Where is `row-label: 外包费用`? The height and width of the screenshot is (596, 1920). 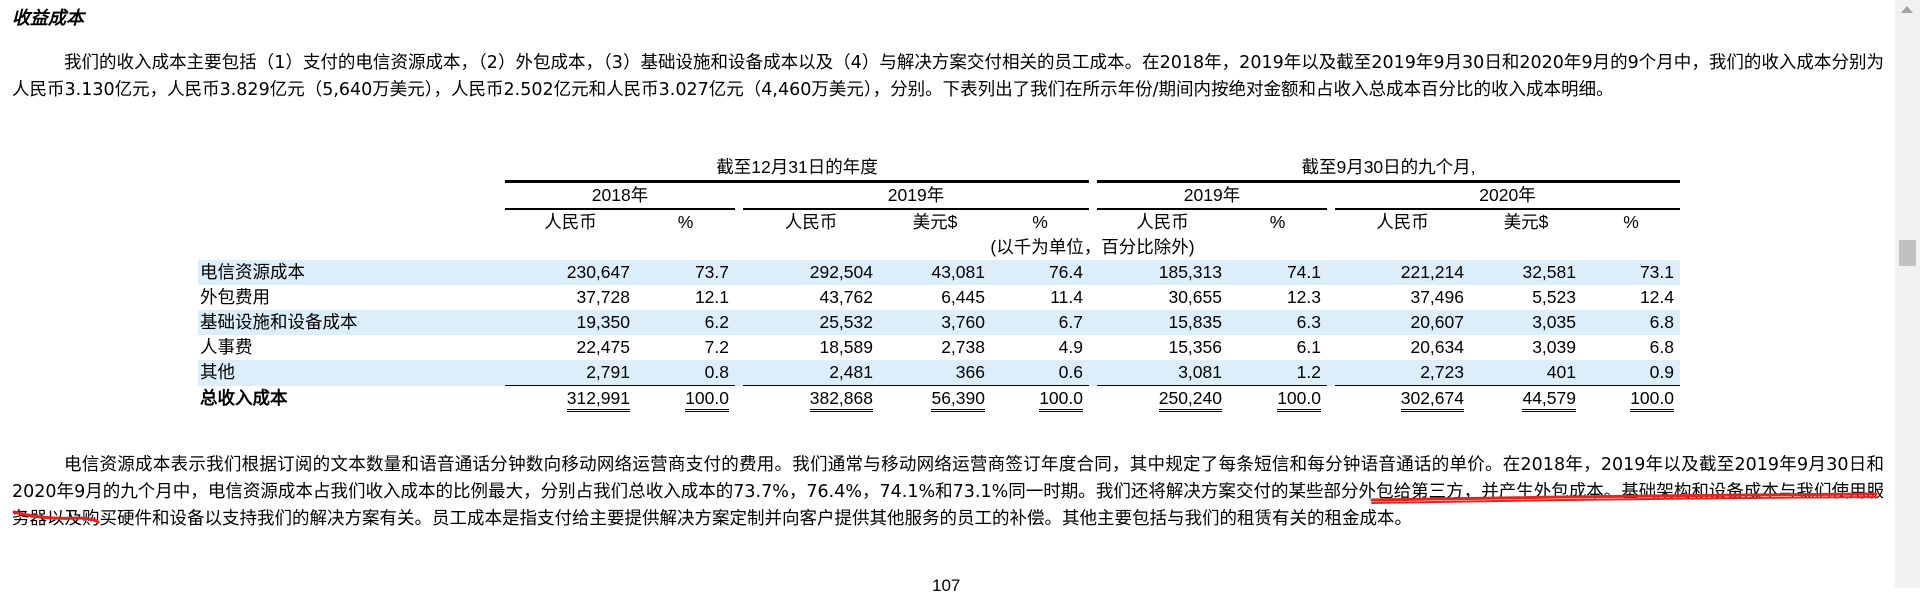
row-label: 外包费用 is located at coordinates (235, 297).